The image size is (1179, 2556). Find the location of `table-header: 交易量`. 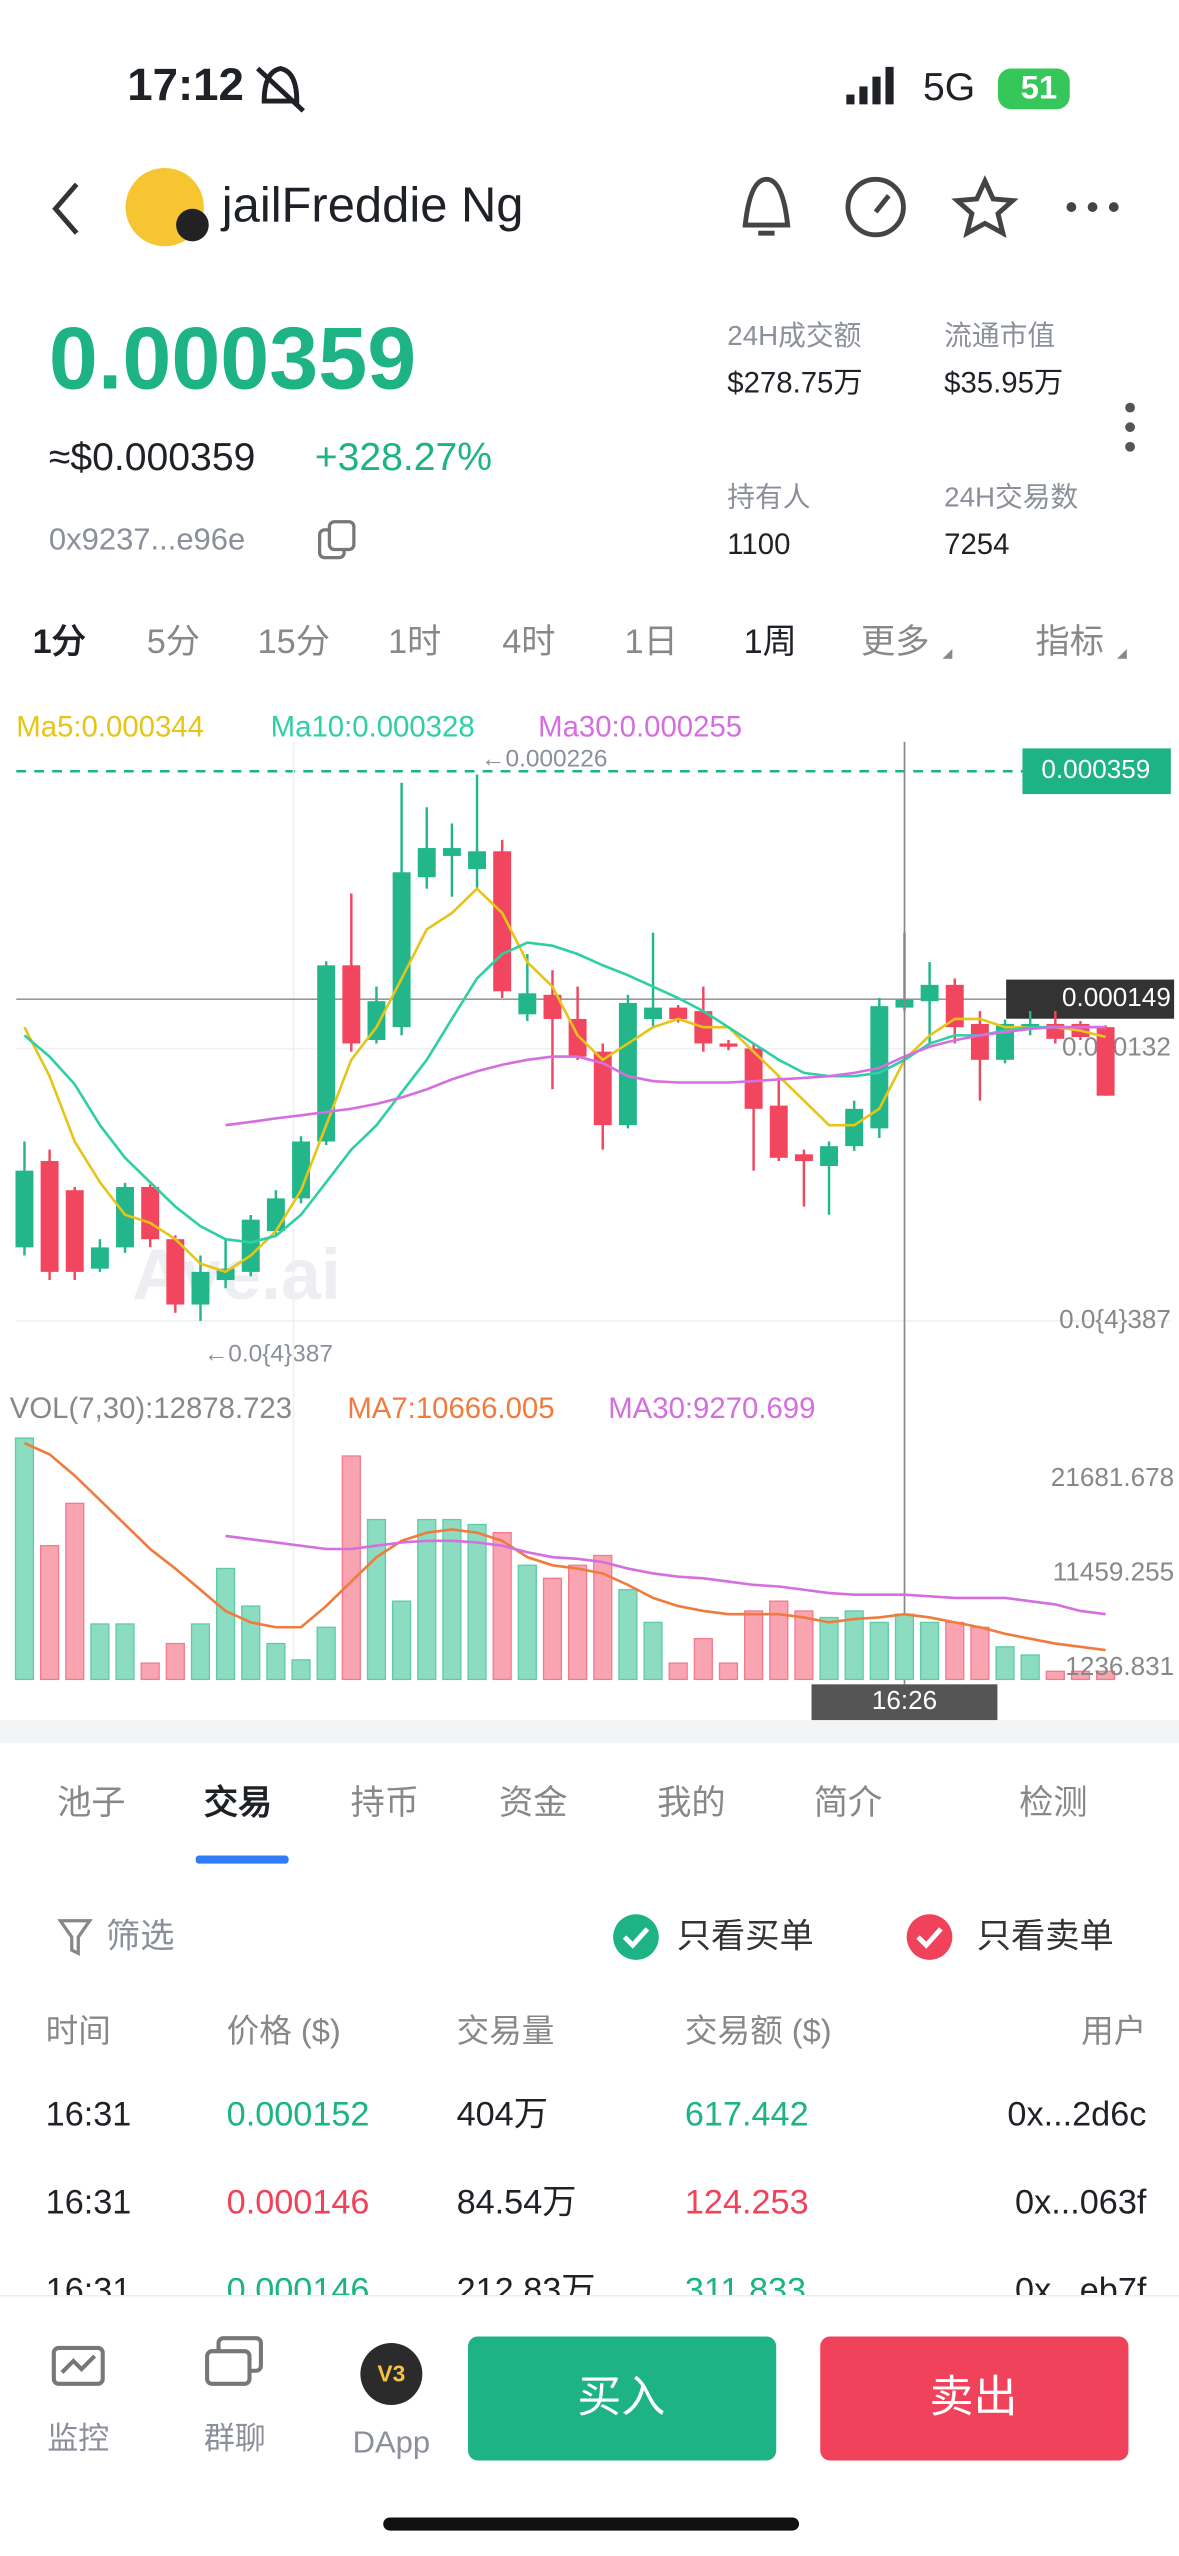

table-header: 交易量 is located at coordinates (506, 2030).